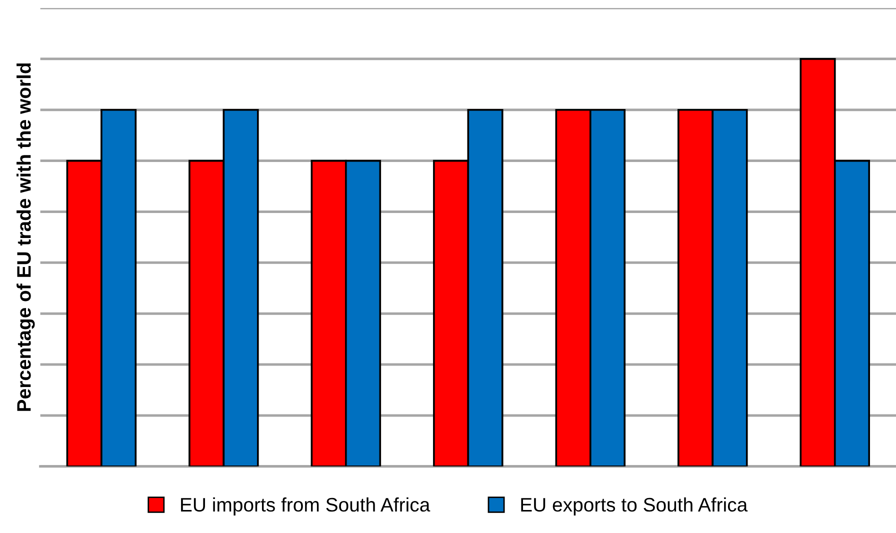 This screenshot has width=896, height=533. I want to click on legend-label: EU exports to South Africa, so click(634, 506).